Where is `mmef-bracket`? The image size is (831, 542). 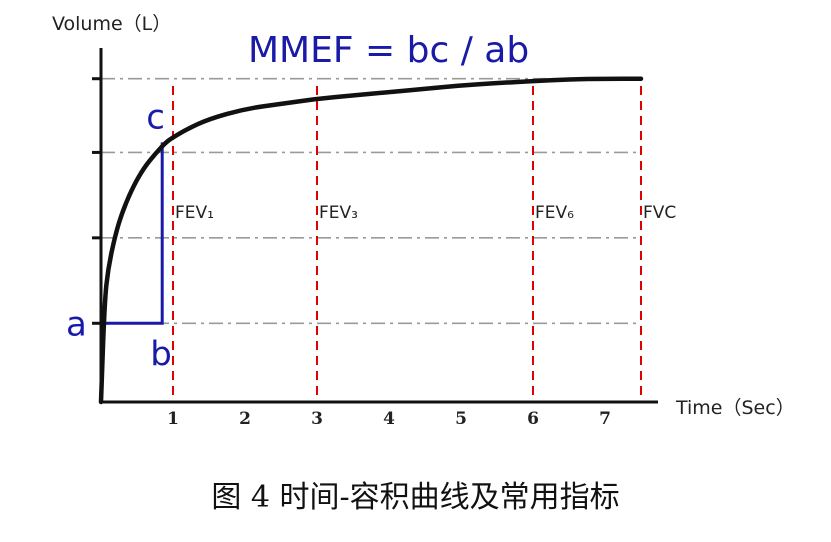
mmef-bracket is located at coordinates (132, 233).